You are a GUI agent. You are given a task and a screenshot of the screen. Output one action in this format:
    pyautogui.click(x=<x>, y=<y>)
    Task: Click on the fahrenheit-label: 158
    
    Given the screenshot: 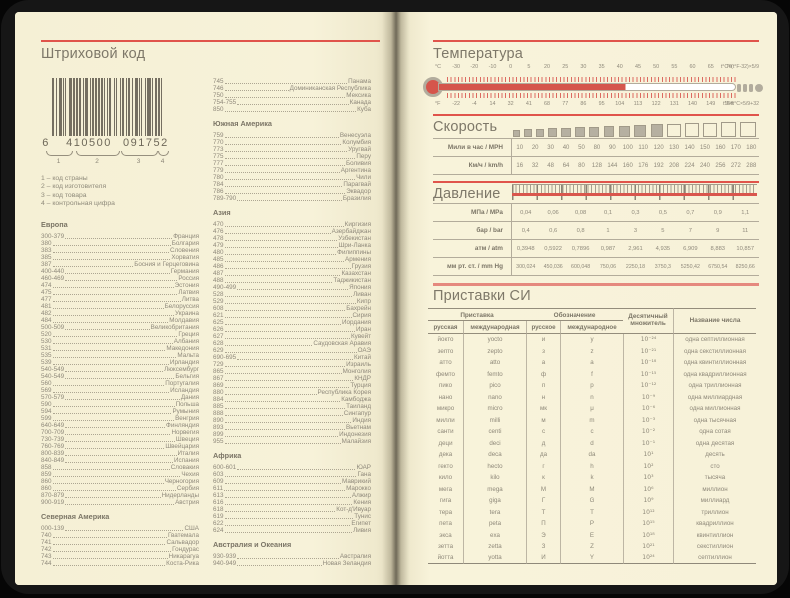 What is the action you would take?
    pyautogui.click(x=729, y=104)
    